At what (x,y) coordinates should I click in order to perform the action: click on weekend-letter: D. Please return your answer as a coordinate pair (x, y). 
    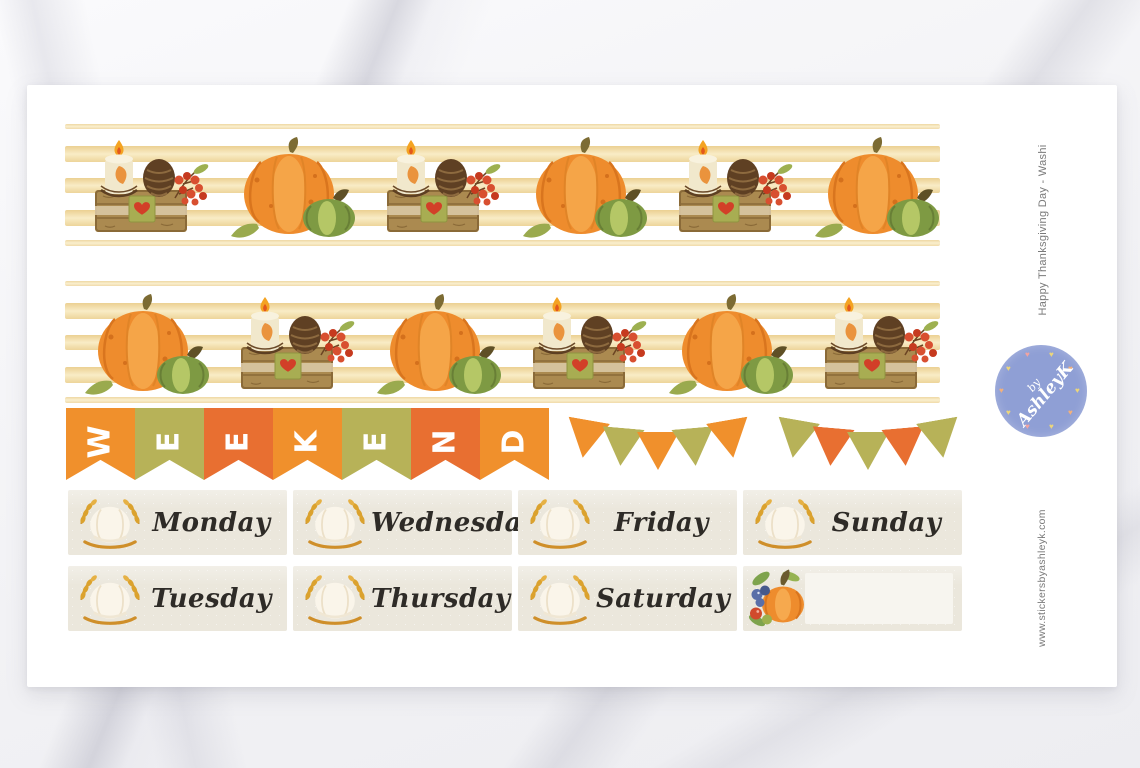
    Looking at the image, I should click on (514, 442).